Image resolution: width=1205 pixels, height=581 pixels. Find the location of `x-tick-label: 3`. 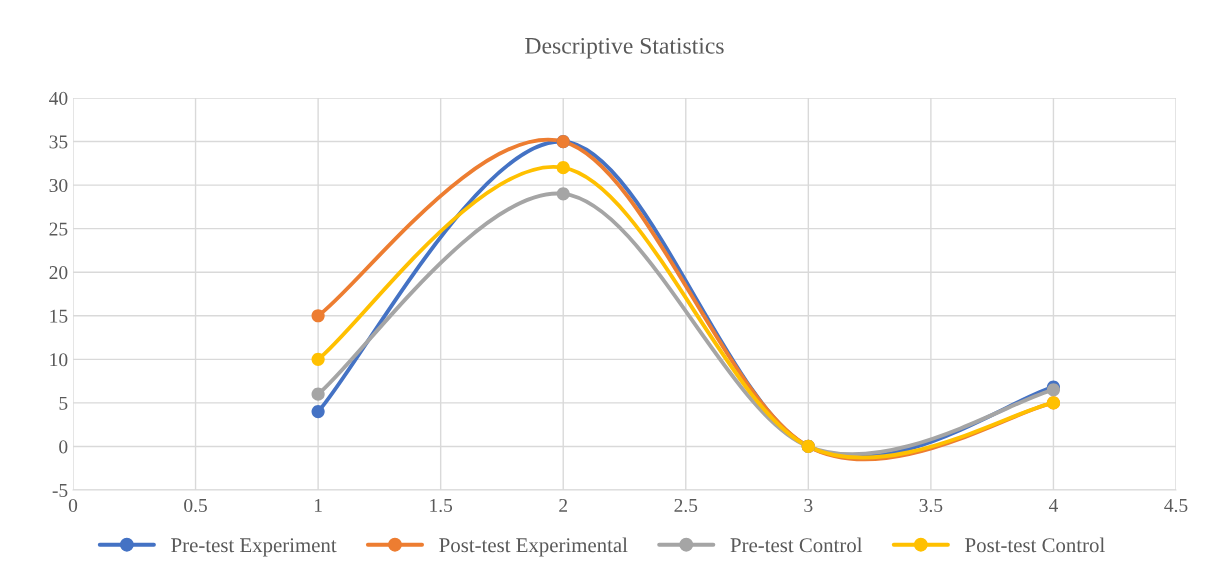

x-tick-label: 3 is located at coordinates (808, 505).